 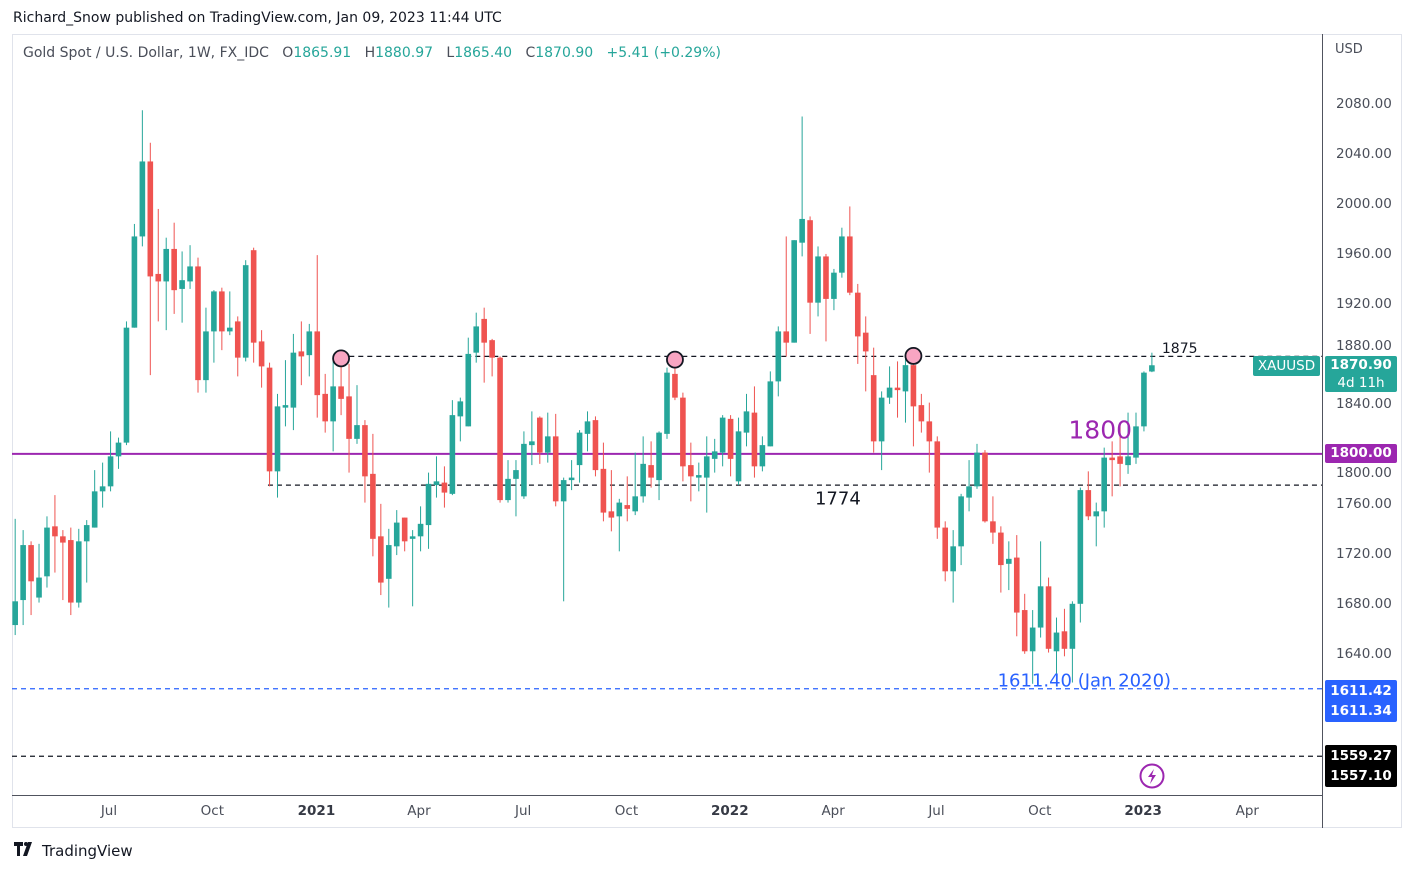 I want to click on bar-countdown: 4d 11h, so click(x=1361, y=383).